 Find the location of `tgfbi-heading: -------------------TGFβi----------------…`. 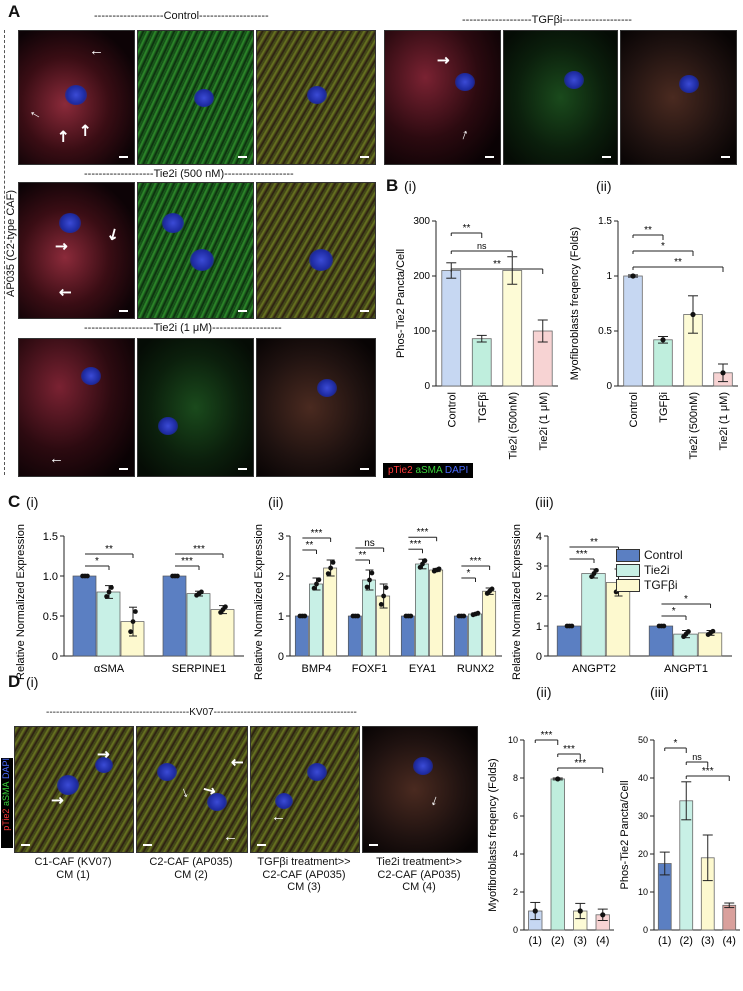

tgfbi-heading: -------------------TGFβi----------------… is located at coordinates (547, 20).